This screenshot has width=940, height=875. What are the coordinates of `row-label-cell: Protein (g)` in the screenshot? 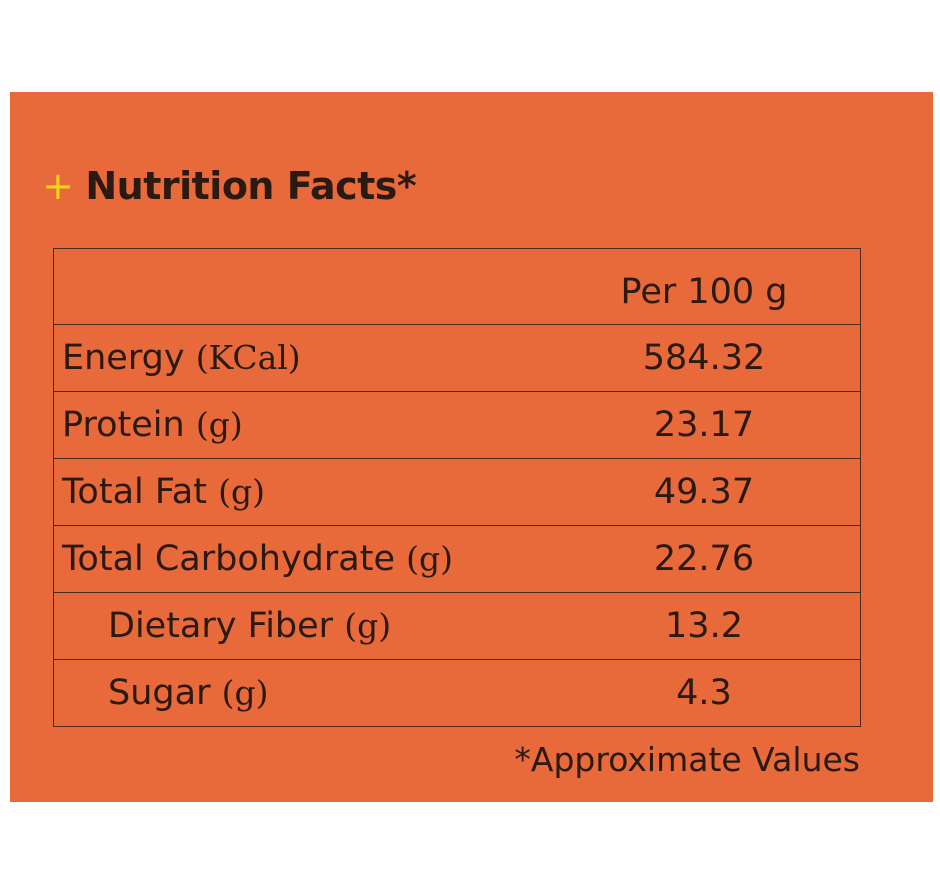 It's located at (152, 425).